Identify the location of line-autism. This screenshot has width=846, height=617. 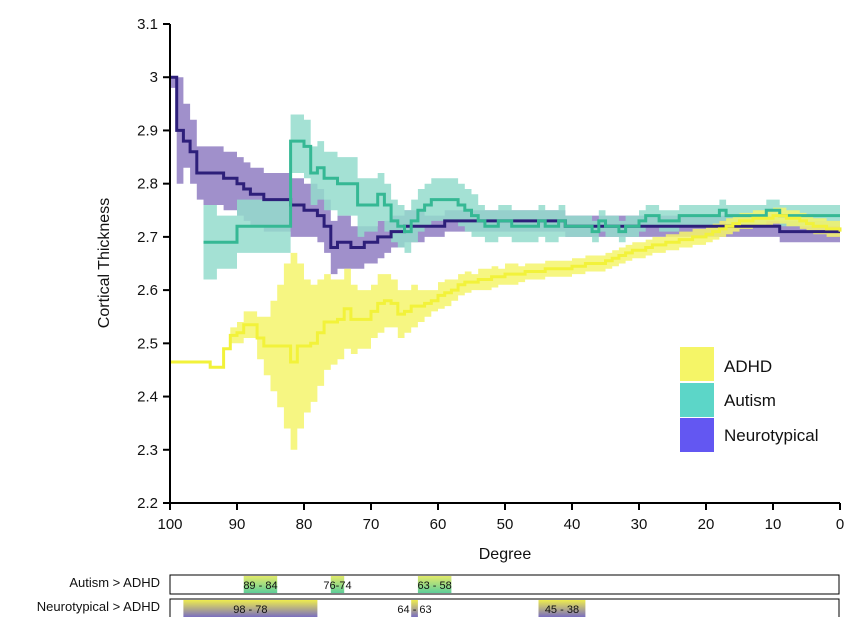
(521, 191).